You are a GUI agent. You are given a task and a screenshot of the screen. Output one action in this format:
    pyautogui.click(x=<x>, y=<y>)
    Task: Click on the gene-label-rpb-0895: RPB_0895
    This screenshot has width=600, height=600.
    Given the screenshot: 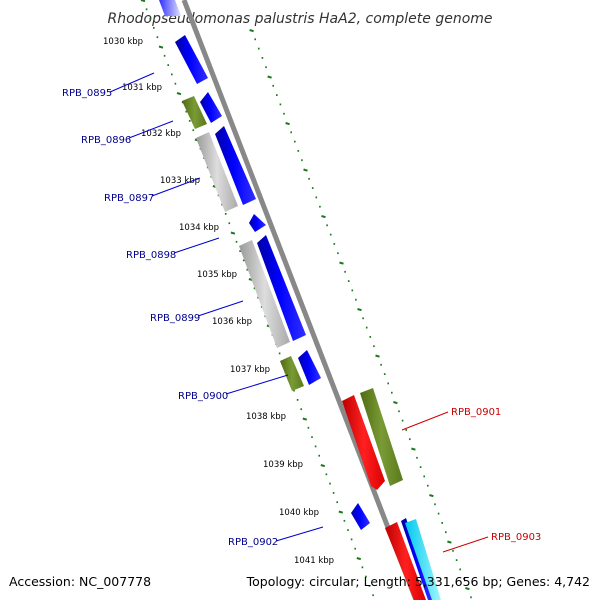 What is the action you would take?
    pyautogui.click(x=87, y=93)
    